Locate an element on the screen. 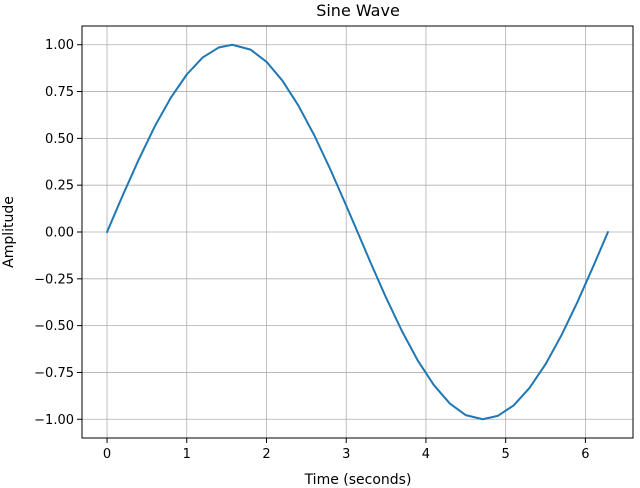 The width and height of the screenshot is (640, 488). y-axis-ticks: −1.00 −0.75 −0.50 −0.25 0.00 0.25 0.50 0.75 1.00 is located at coordinates (58, 233).